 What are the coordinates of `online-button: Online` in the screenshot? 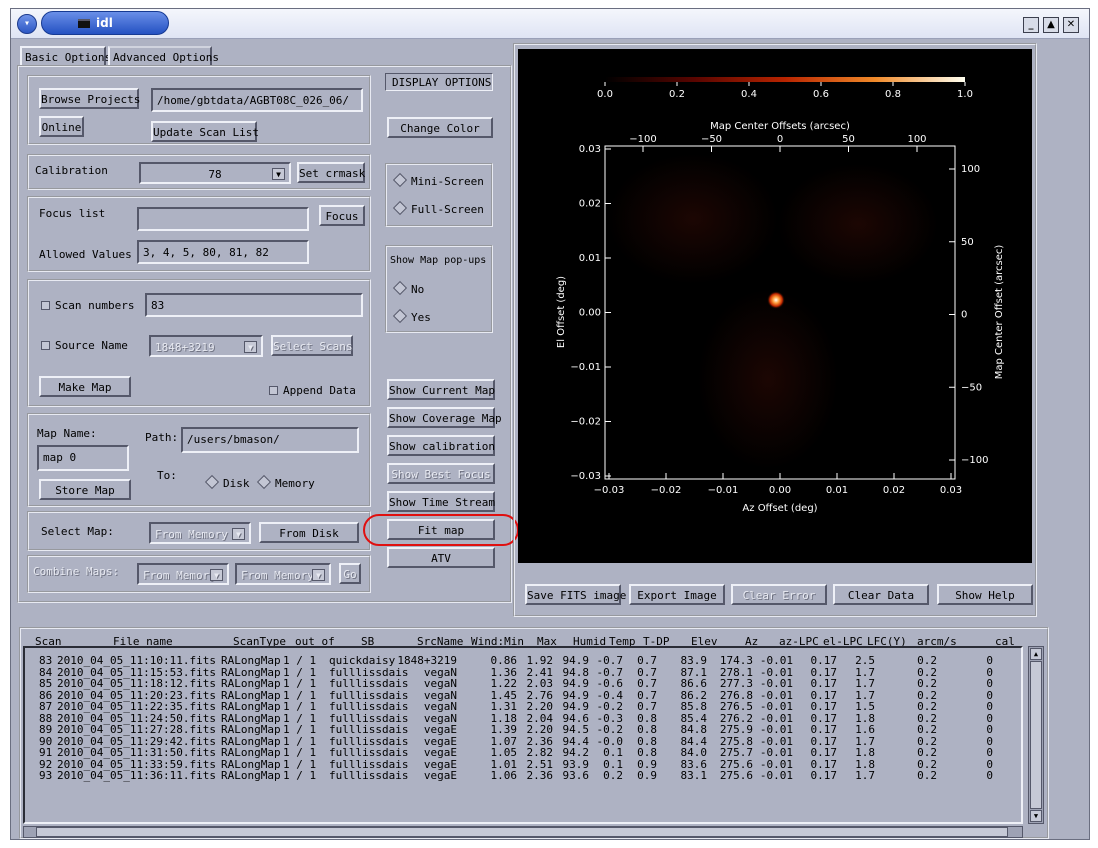 It's located at (61, 126).